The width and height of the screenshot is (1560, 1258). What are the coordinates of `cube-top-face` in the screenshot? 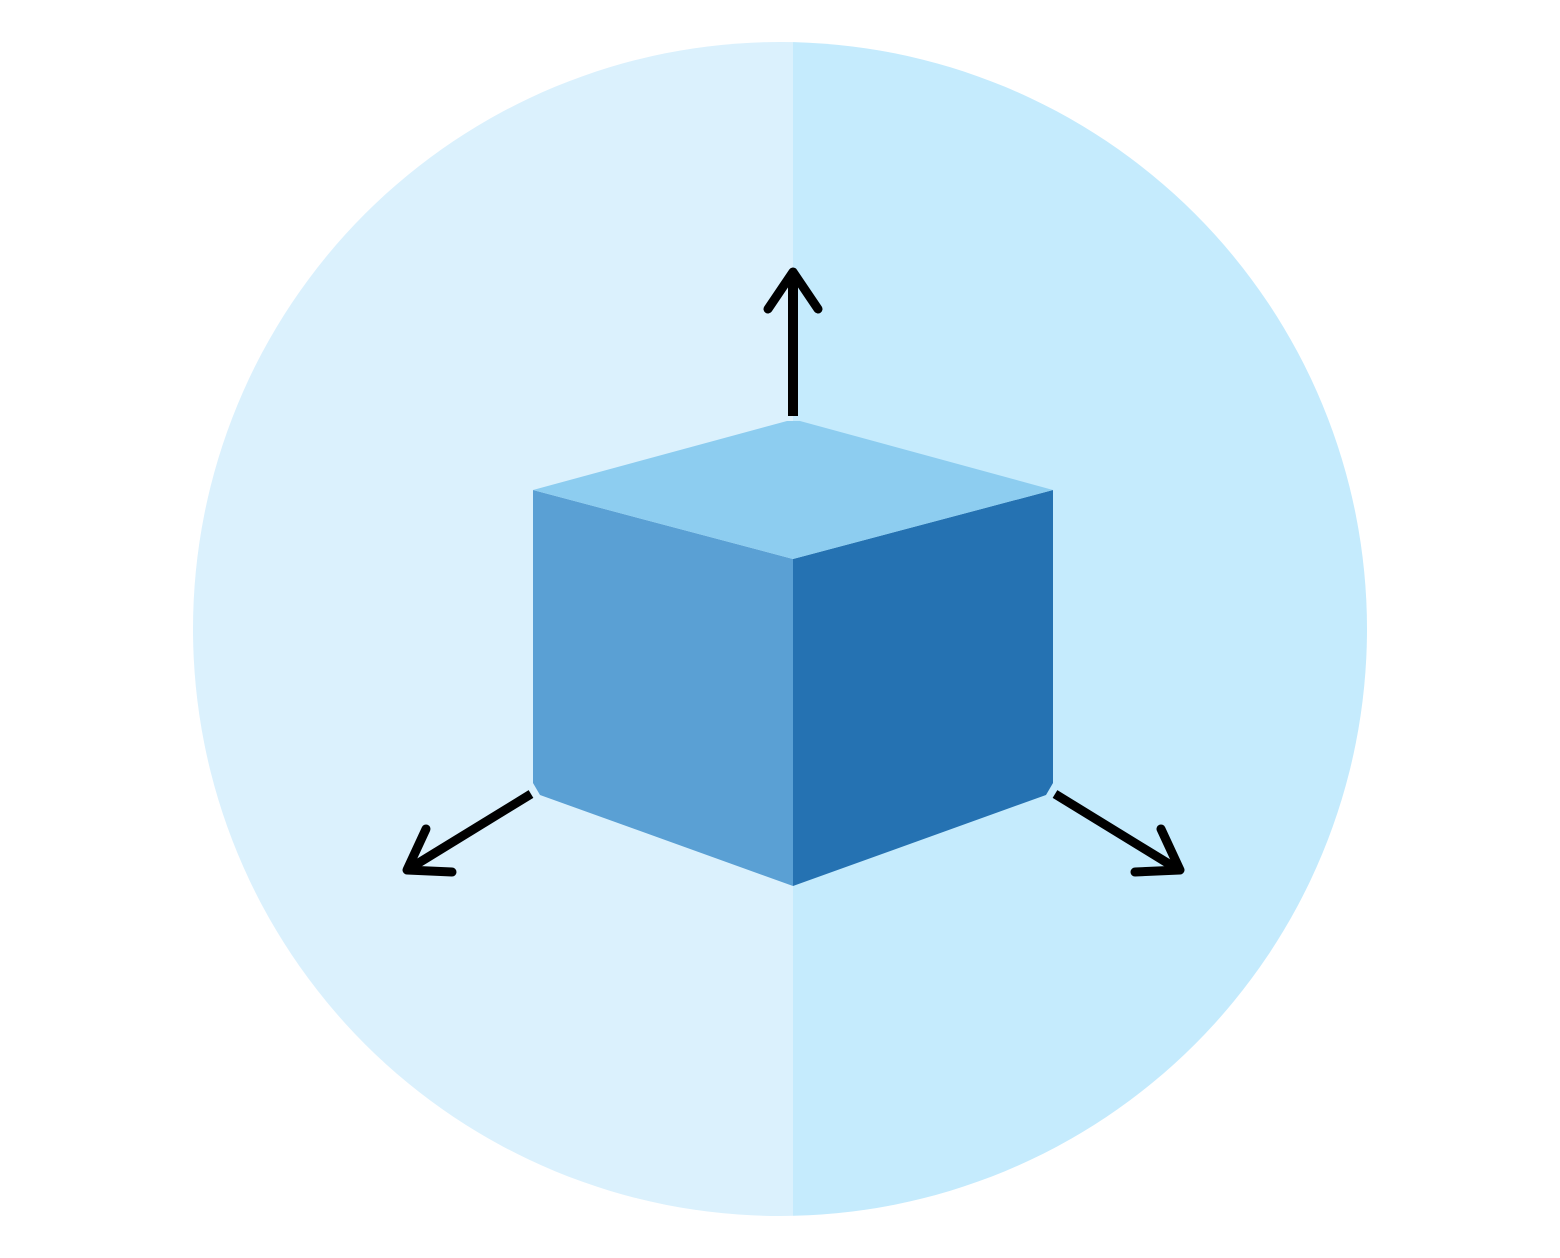 It's located at (793, 490).